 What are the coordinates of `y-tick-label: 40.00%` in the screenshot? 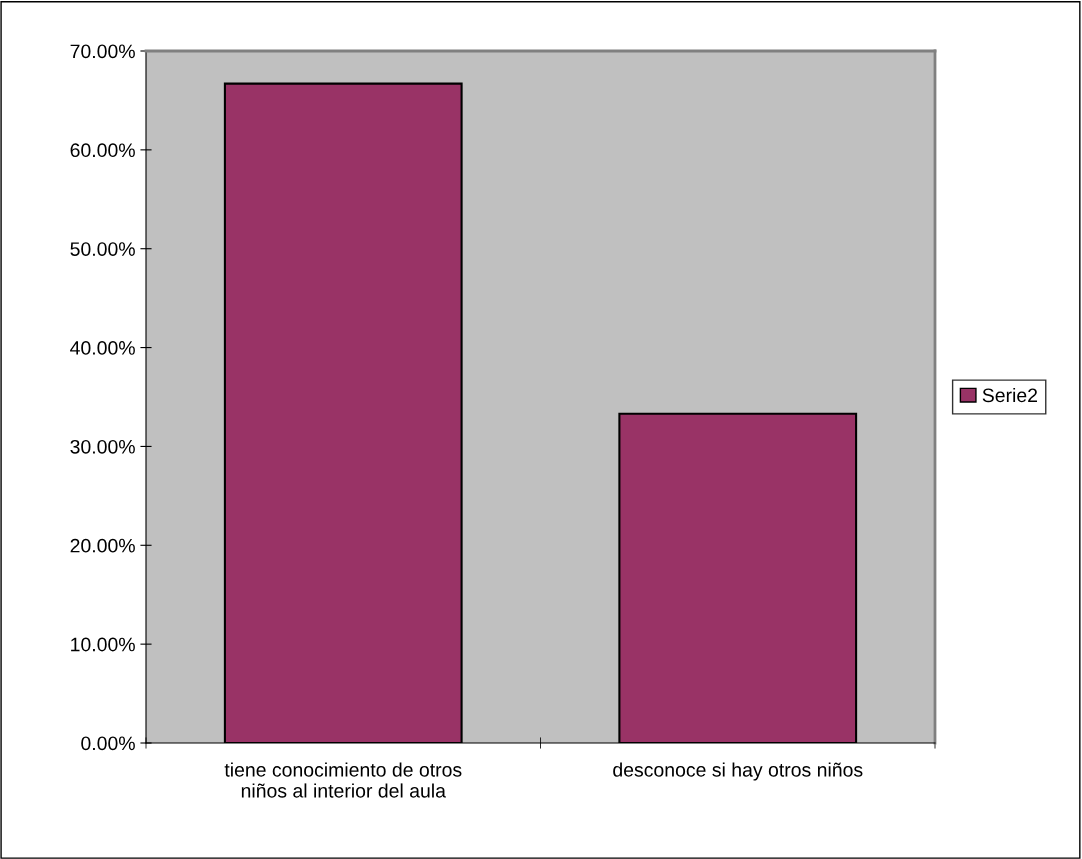 It's located at (102, 348).